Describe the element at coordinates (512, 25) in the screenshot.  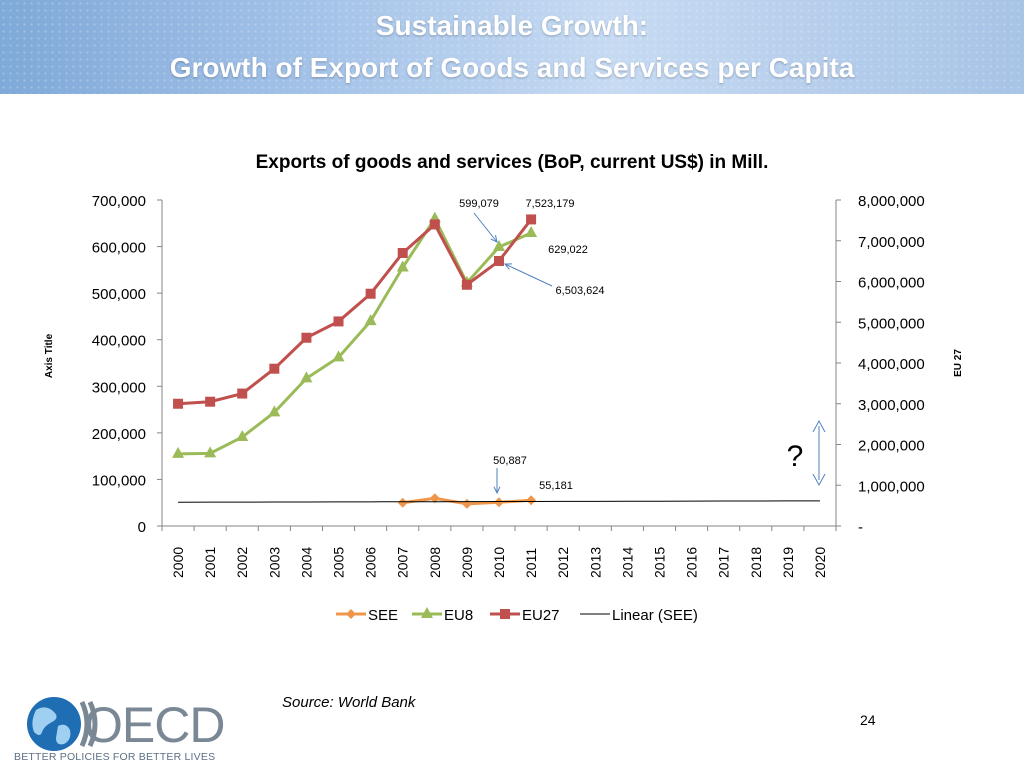
I see `slide-title-line1: Sustainable Growth:` at that location.